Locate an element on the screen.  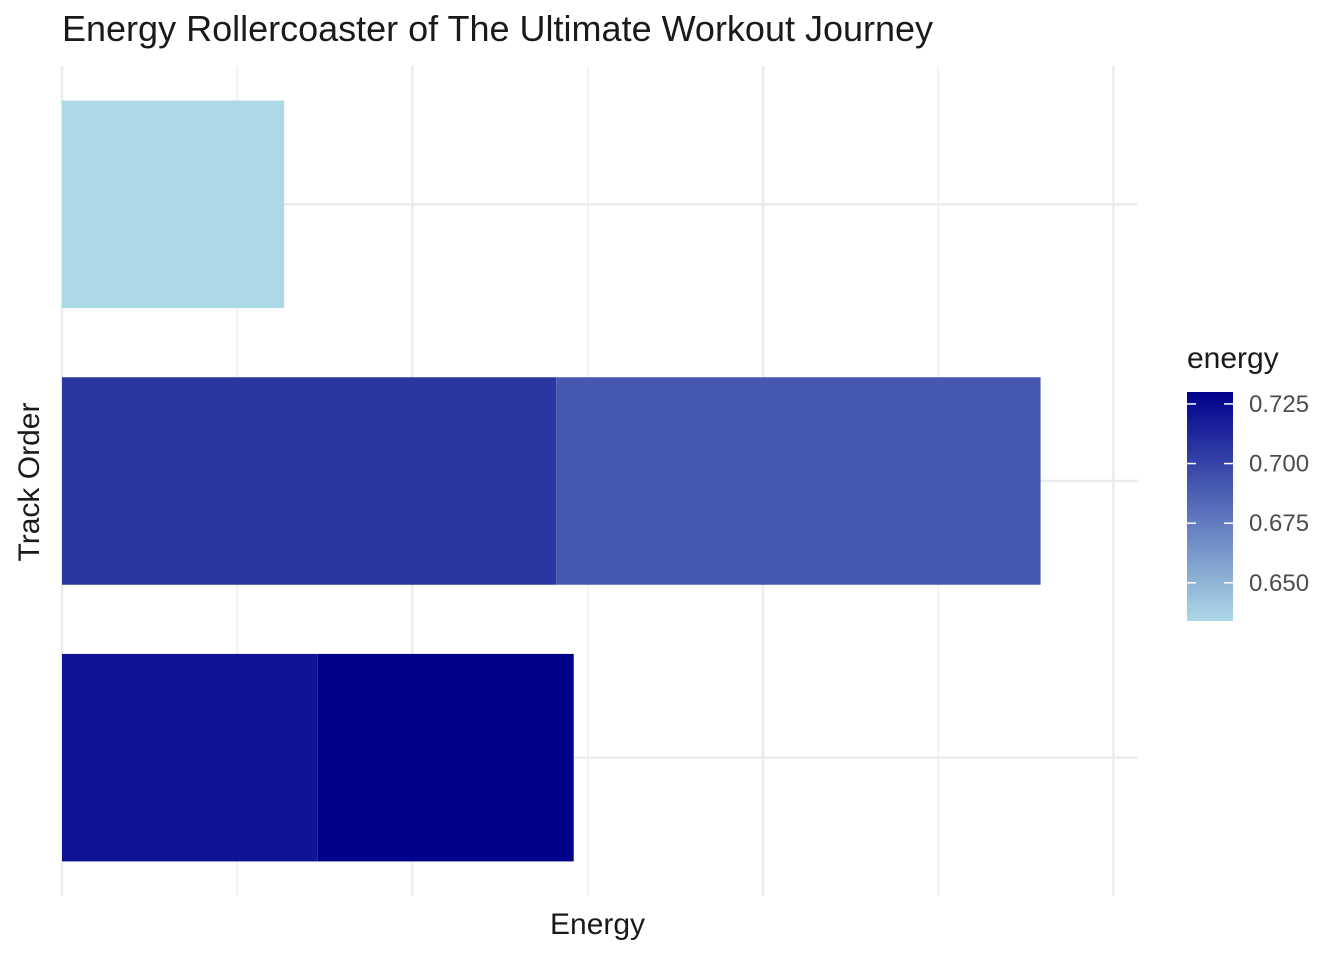
x-axis-label: Energy is located at coordinates (598, 924).